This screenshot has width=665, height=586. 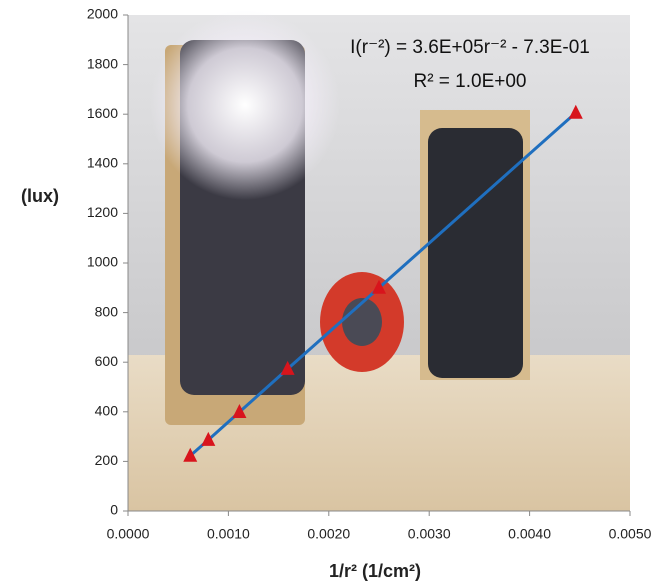 I want to click on x-tick-label: 0.0040, so click(x=529, y=534).